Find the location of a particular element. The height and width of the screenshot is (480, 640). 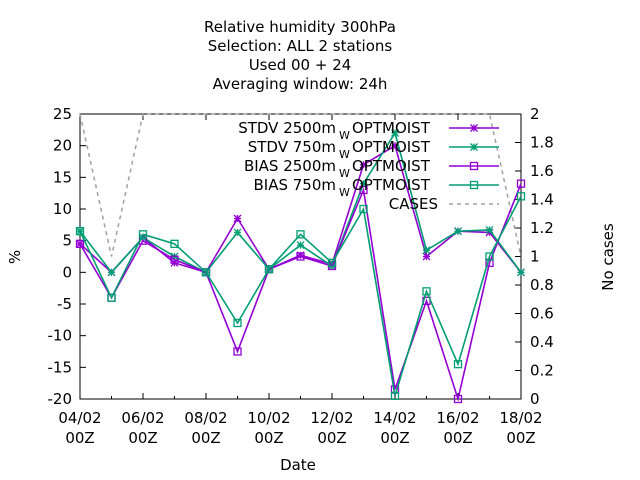

y-tick-label: 10 is located at coordinates (62, 209).